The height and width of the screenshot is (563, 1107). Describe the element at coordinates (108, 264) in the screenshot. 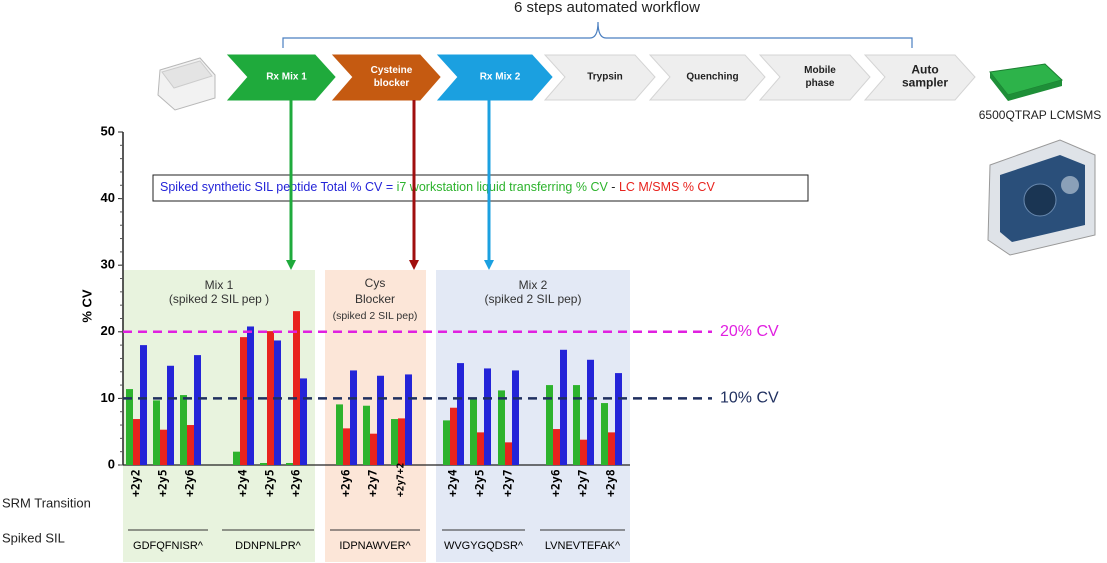

I see `y-tick-label: 30` at that location.